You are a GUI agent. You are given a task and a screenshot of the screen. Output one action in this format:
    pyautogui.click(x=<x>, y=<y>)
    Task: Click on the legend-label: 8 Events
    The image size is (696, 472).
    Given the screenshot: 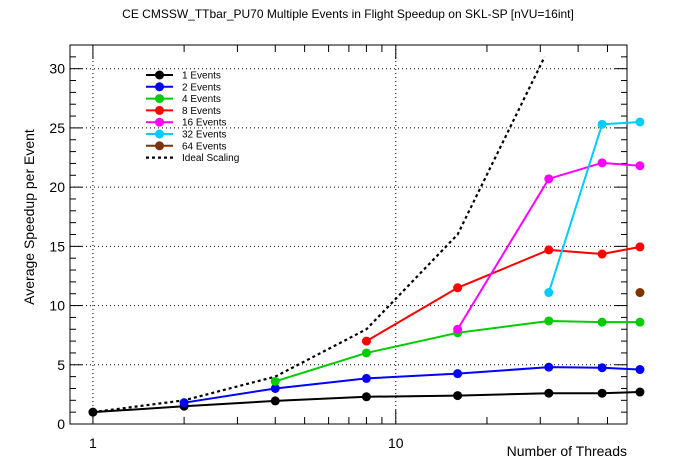 What is the action you would take?
    pyautogui.click(x=201, y=111)
    